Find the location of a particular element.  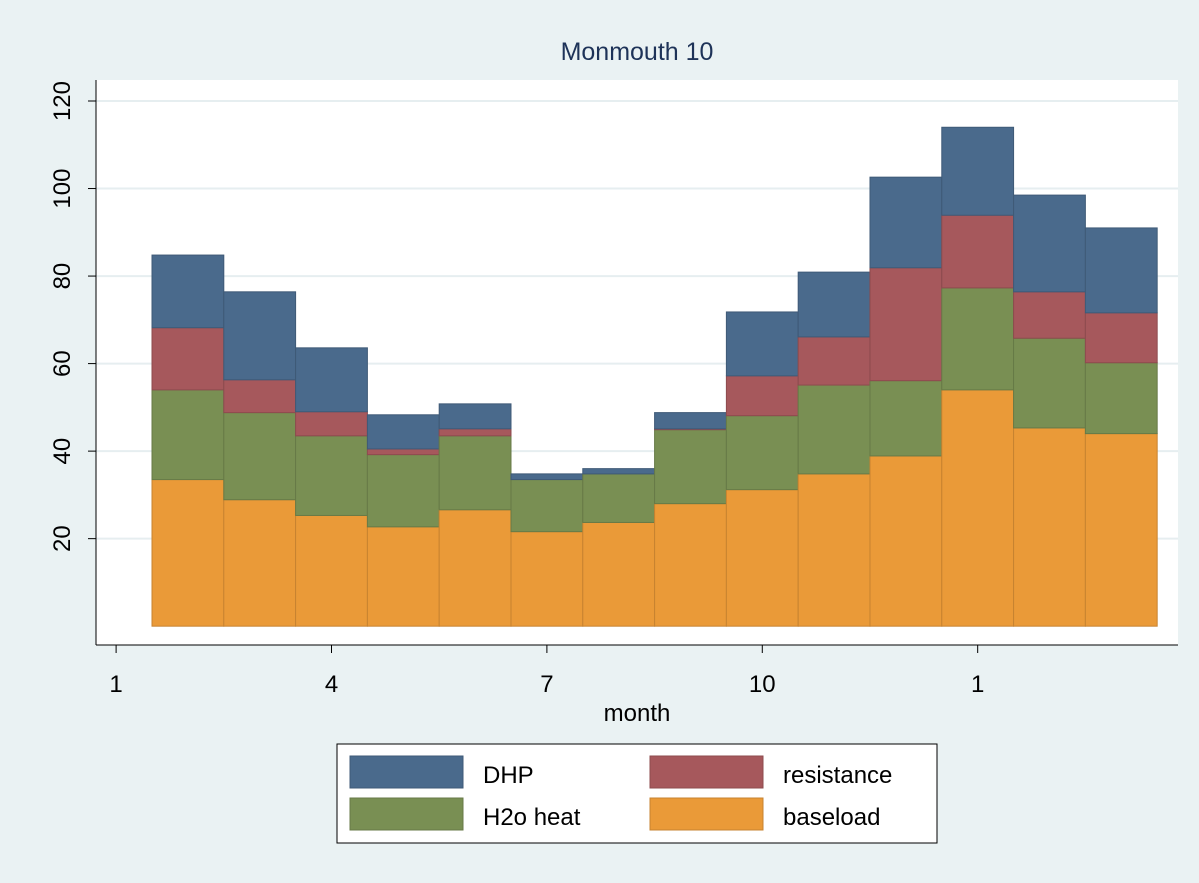

x-tick-label: 10 is located at coordinates (762, 684).